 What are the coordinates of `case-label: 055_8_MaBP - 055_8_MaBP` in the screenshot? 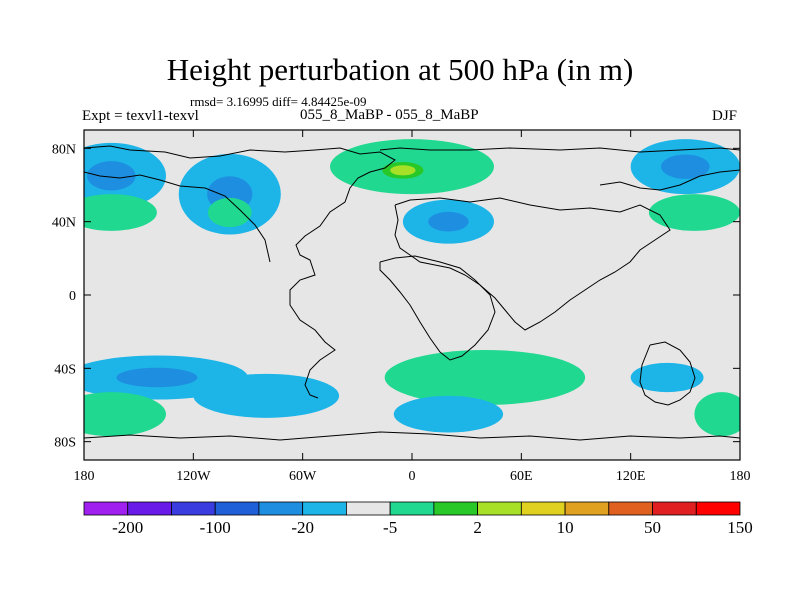 It's located at (389, 115).